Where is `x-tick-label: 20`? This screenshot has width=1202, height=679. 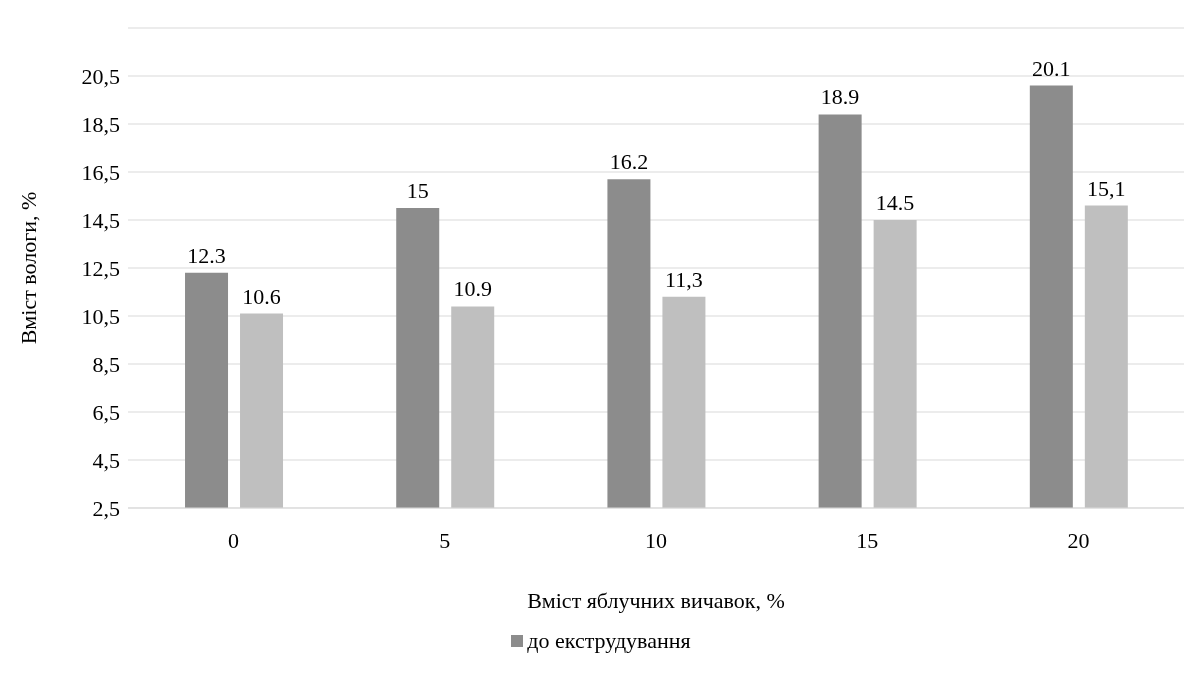
x-tick-label: 20 is located at coordinates (1078, 540).